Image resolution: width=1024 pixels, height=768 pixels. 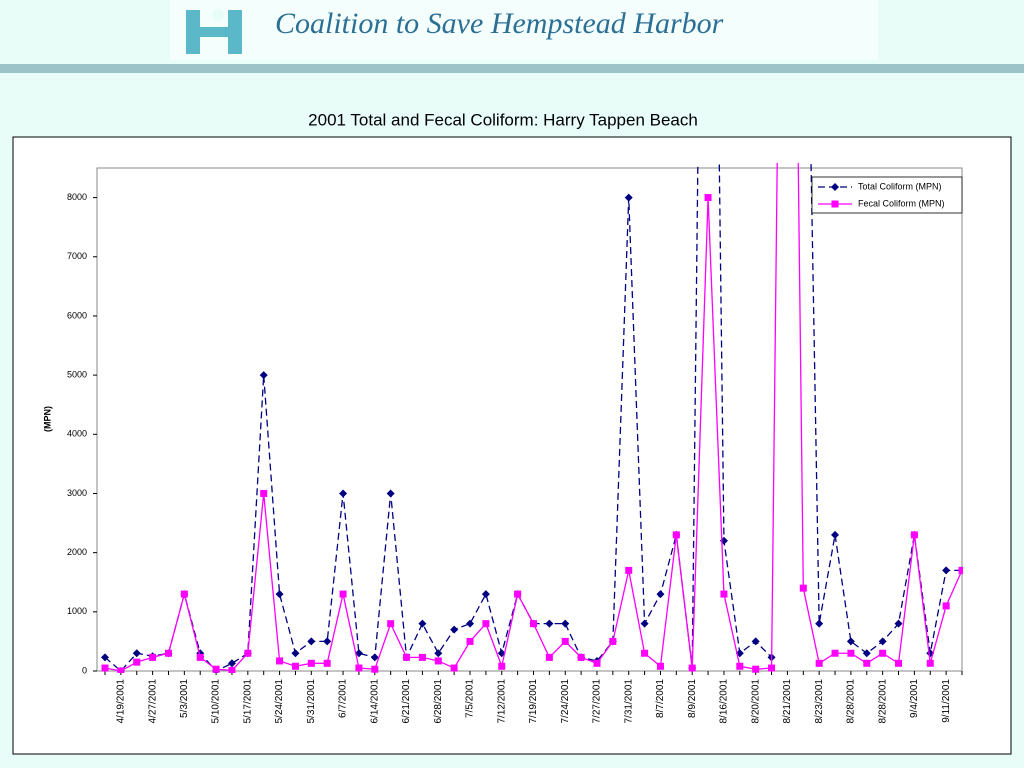 What do you see at coordinates (77, 374) in the screenshot?
I see `y-tick-label: 5000` at bounding box center [77, 374].